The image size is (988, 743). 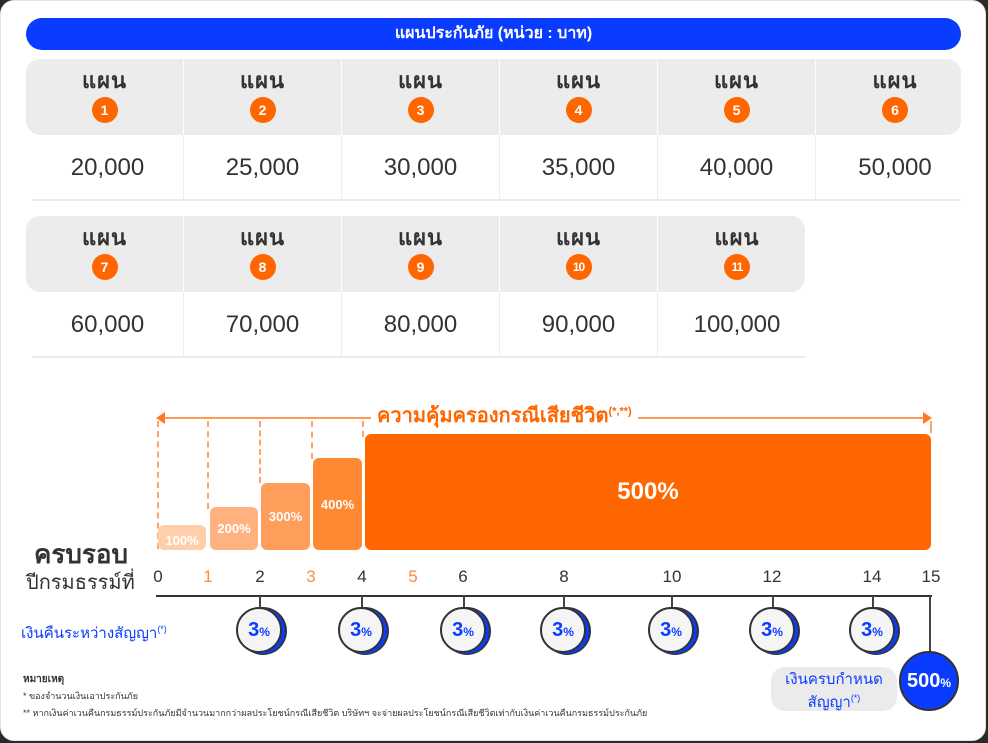 What do you see at coordinates (648, 492) in the screenshot?
I see `bar-500: 500%` at bounding box center [648, 492].